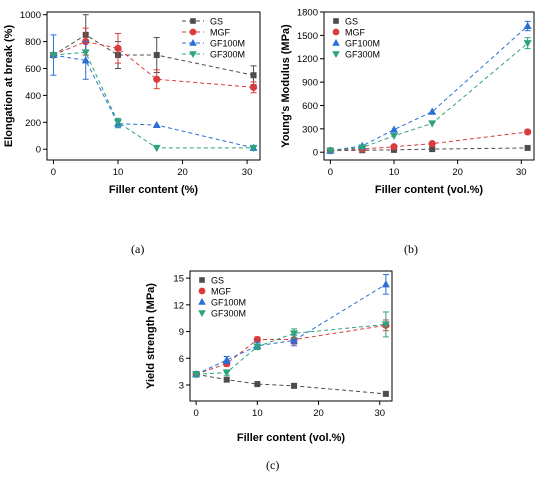  What do you see at coordinates (307, 13) in the screenshot?
I see `y-tick-label: 1800` at bounding box center [307, 13].